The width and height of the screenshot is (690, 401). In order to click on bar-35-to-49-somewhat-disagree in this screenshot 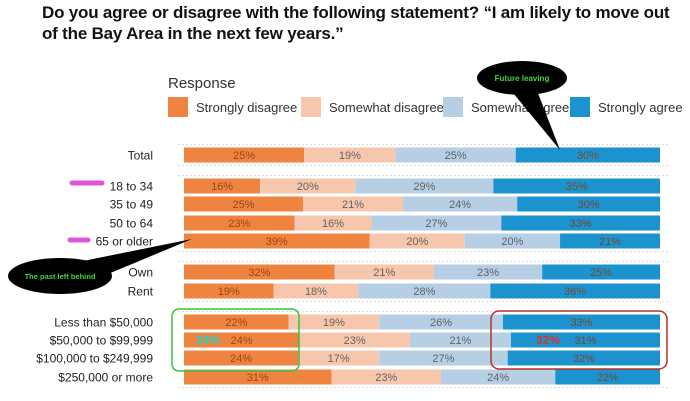, I will do `click(353, 204)`.